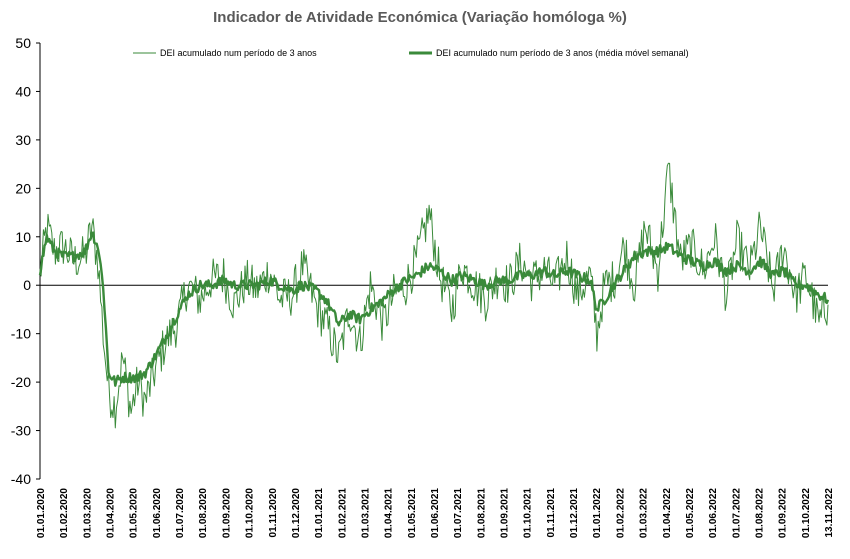 The height and width of the screenshot is (559, 850). Describe the element at coordinates (759, 513) in the screenshot. I see `x-tick-label: 01.08.2022` at that location.